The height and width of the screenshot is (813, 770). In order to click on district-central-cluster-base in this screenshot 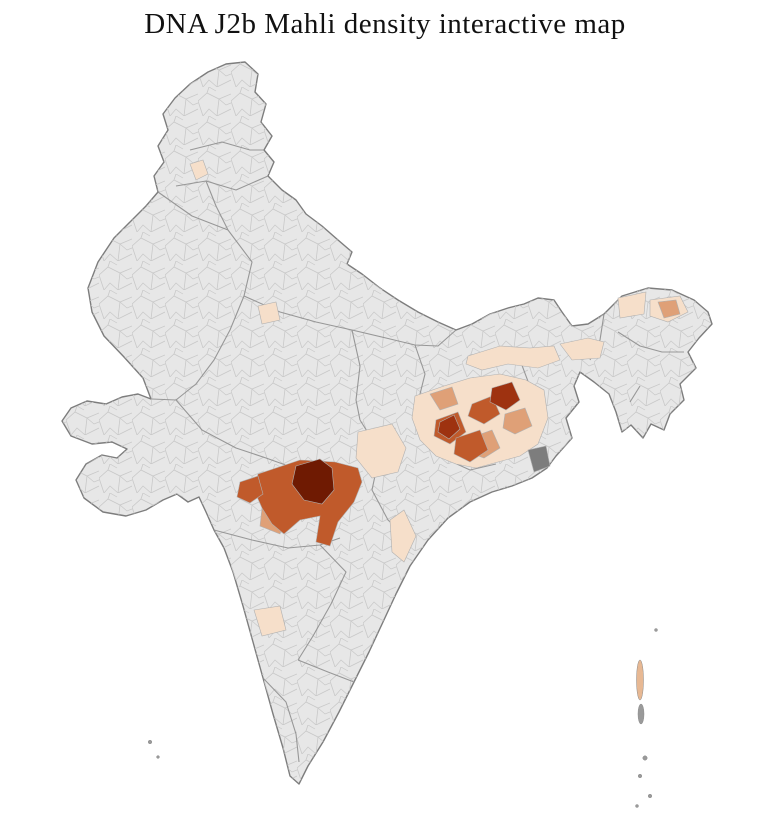, I will do `click(308, 503)`.